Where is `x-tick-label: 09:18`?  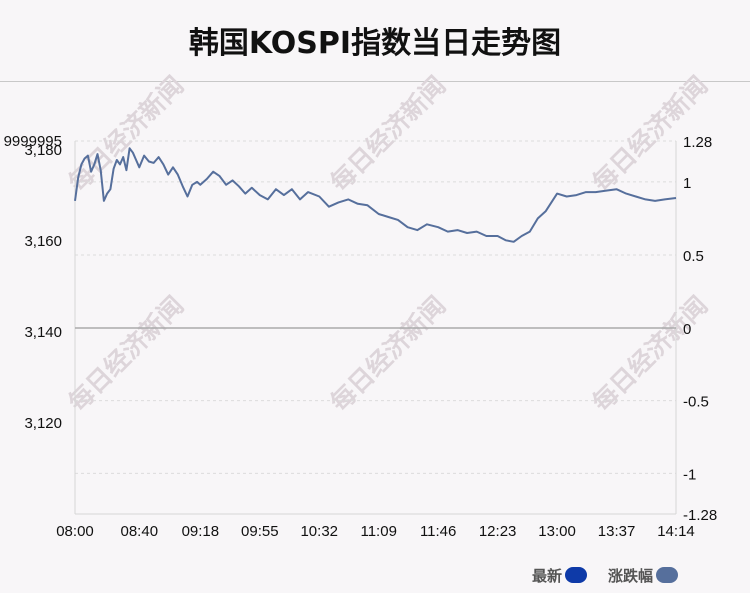
x-tick-label: 09:18 is located at coordinates (201, 531).